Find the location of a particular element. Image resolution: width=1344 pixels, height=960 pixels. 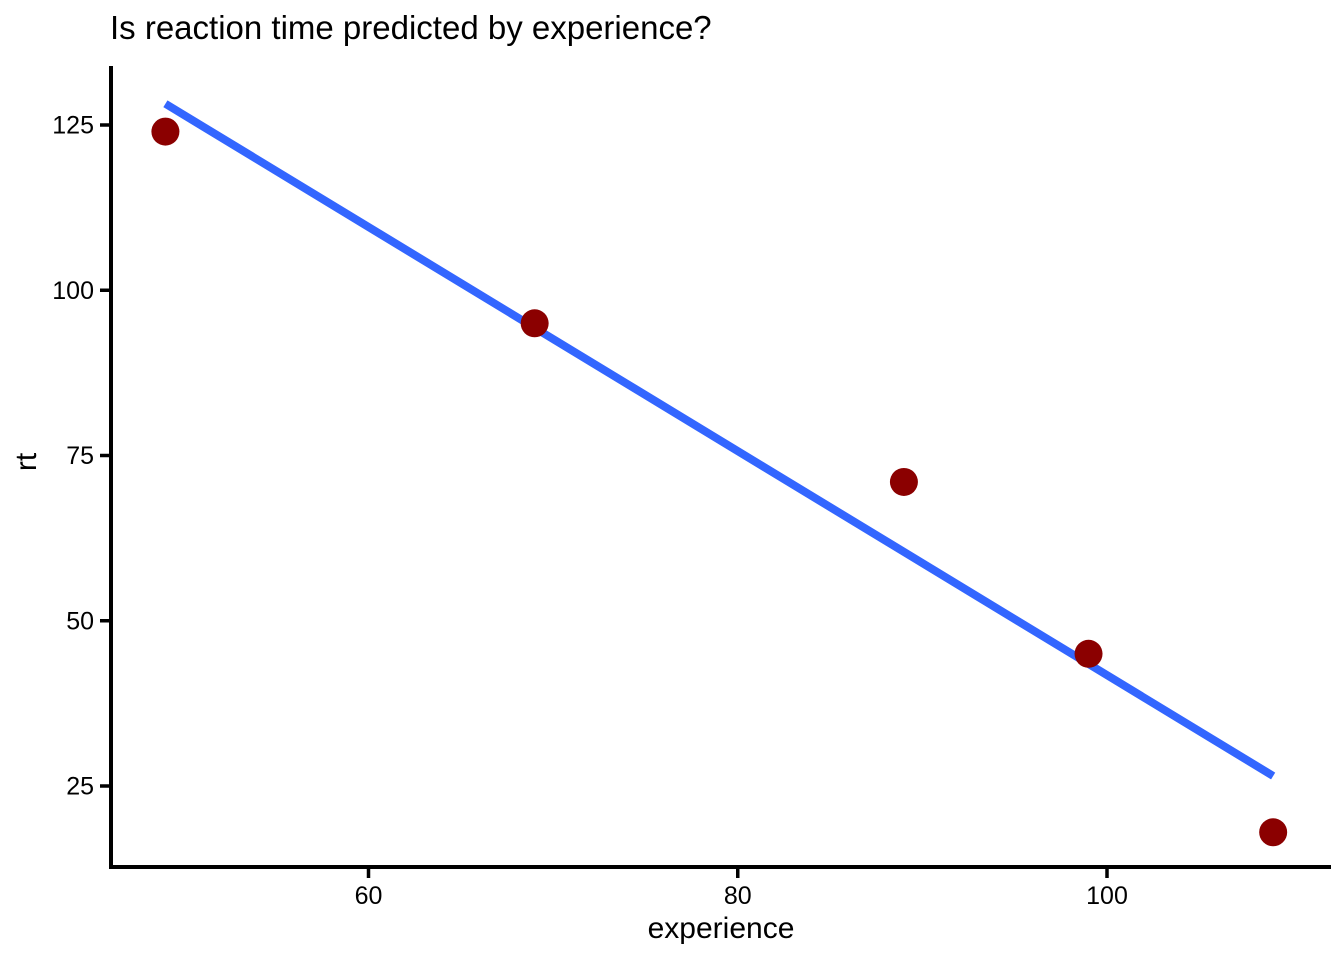

x-tick-label: 80 is located at coordinates (738, 896).